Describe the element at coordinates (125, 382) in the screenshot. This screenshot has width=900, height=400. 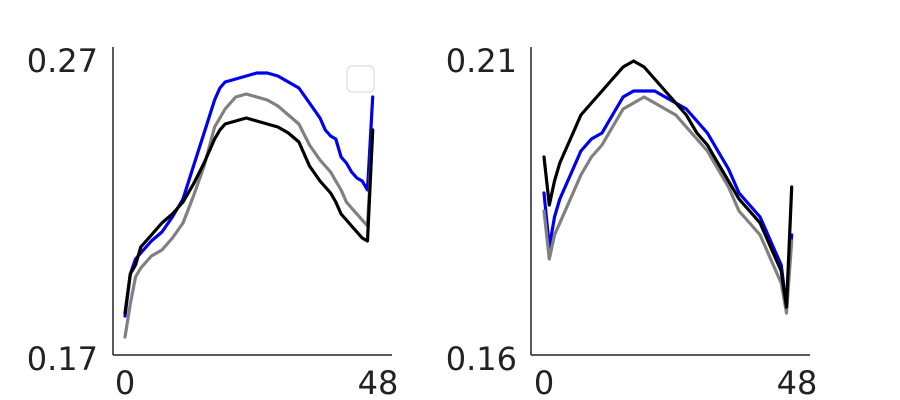
I see `left-x-tick-start: 0` at that location.